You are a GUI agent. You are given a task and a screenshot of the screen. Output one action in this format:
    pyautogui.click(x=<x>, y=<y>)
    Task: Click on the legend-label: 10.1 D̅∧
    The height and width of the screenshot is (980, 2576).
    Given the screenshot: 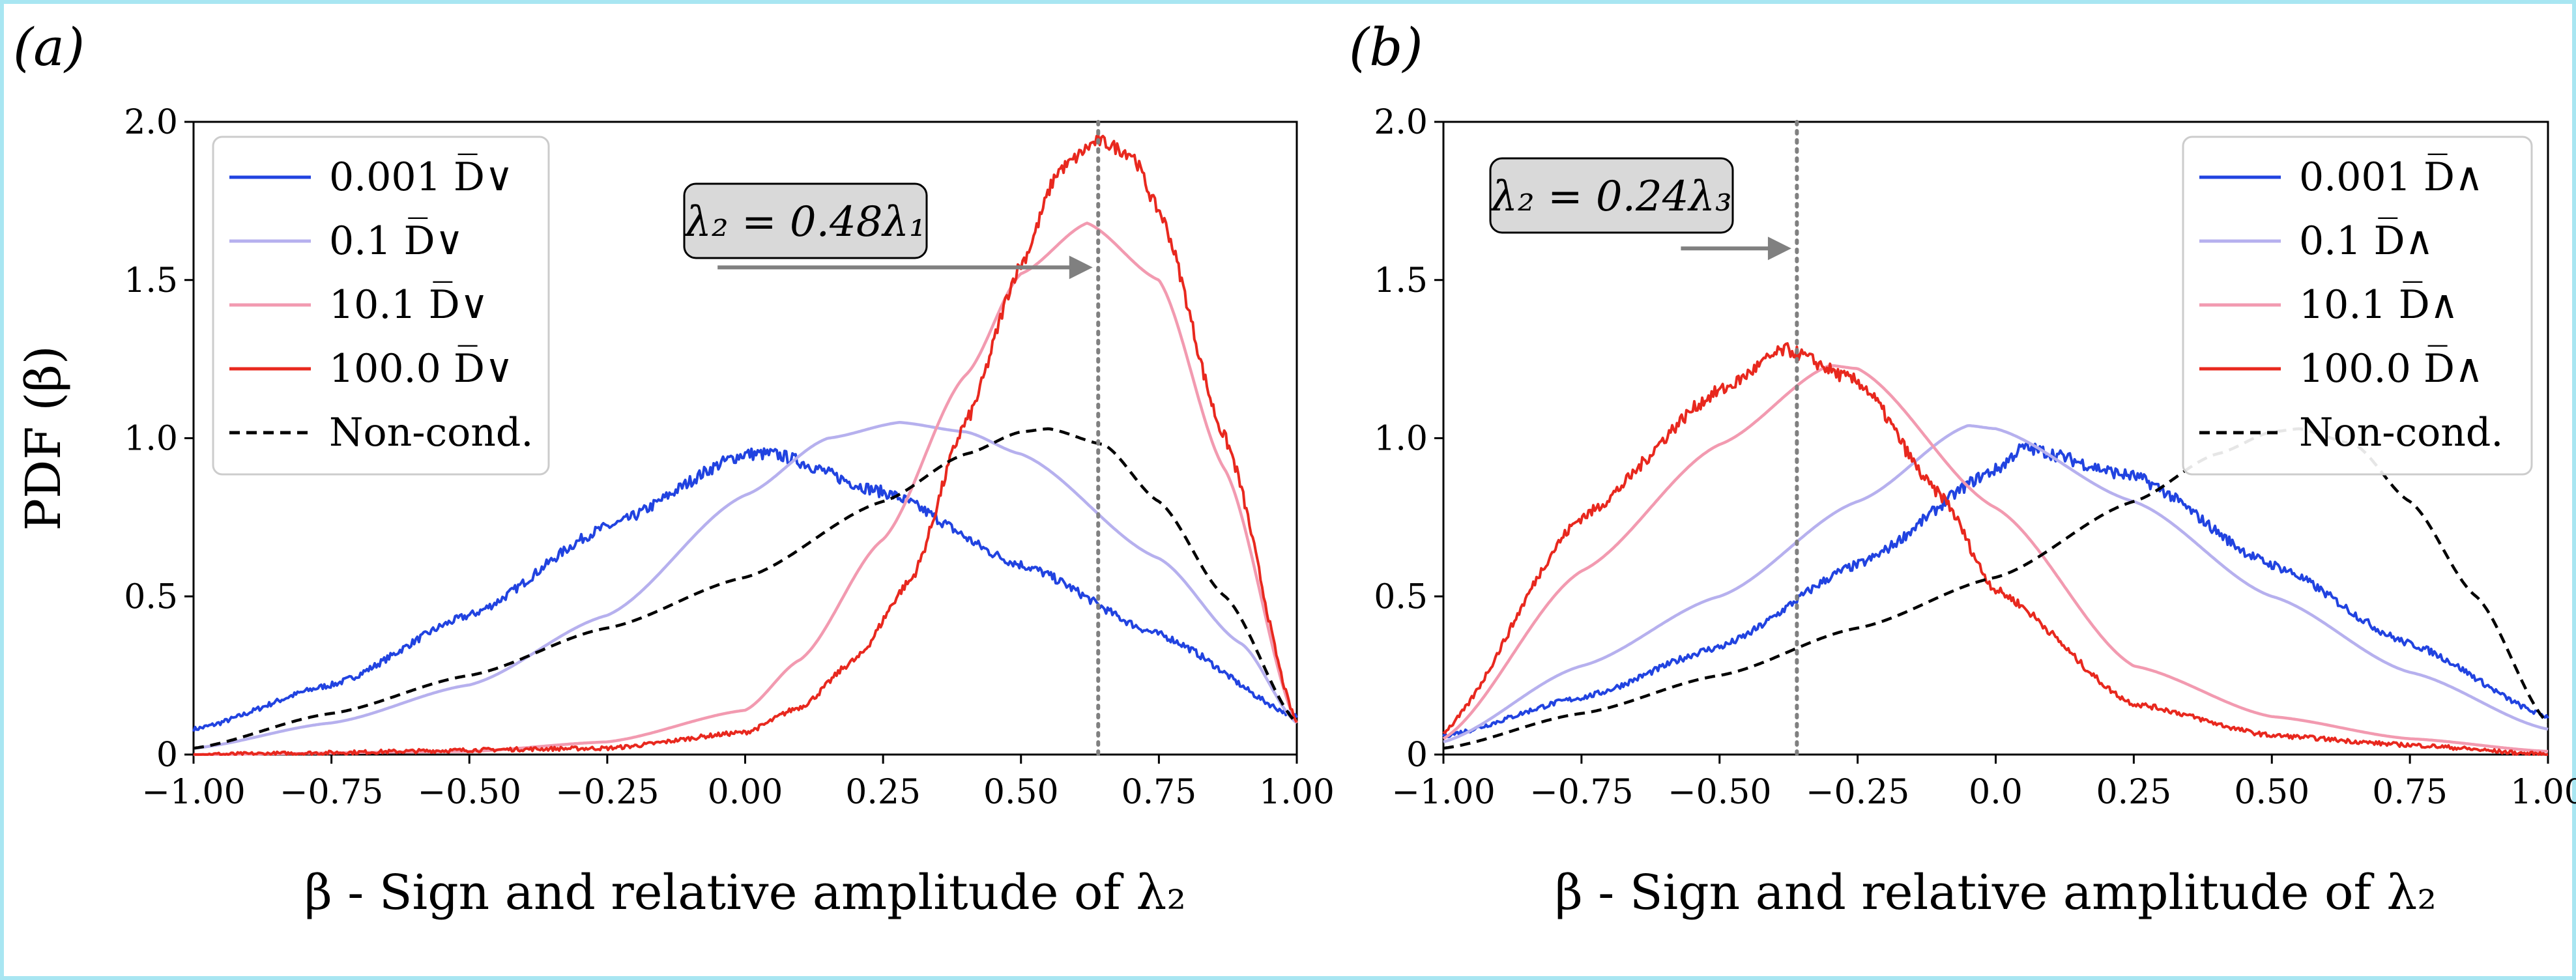 What is the action you would take?
    pyautogui.click(x=2379, y=304)
    